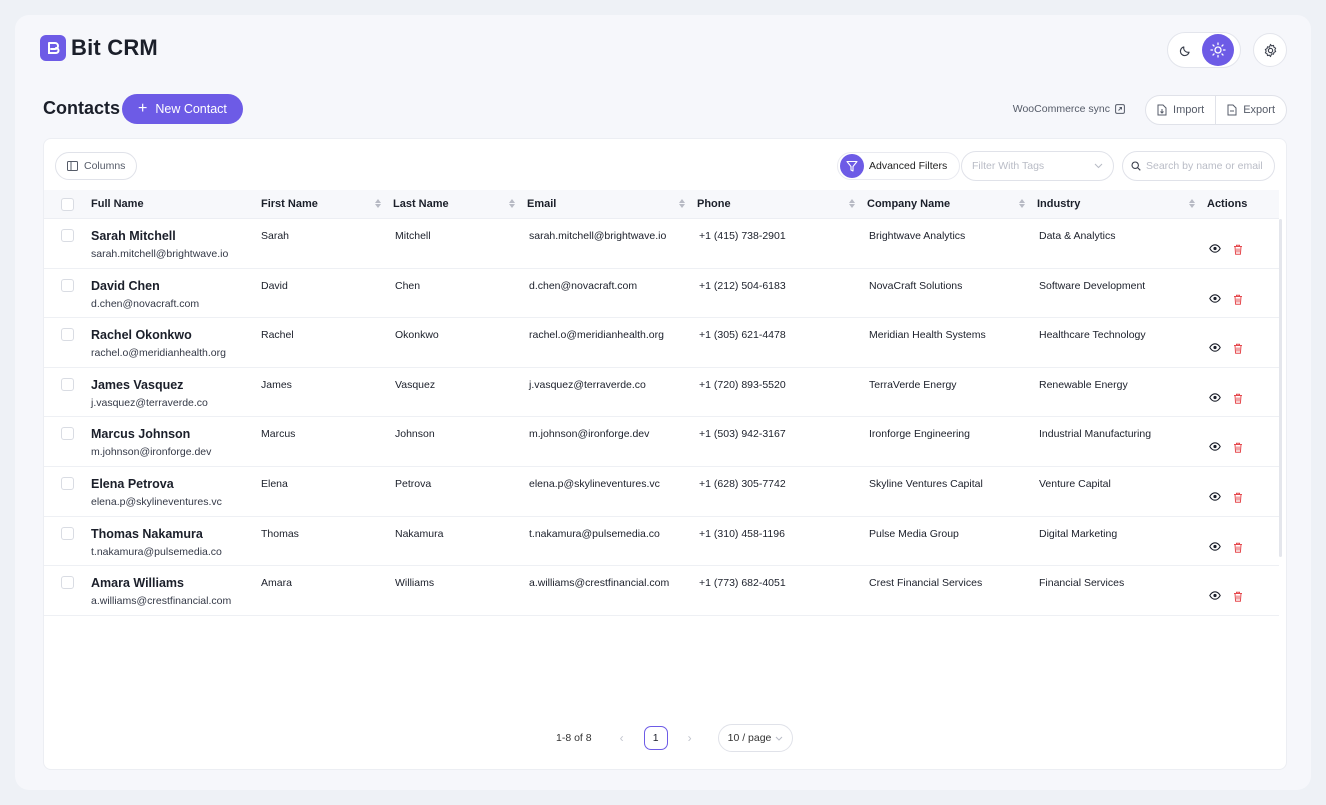 This screenshot has width=1326, height=805. I want to click on advanced-filters-button: Advanced Filters, so click(899, 166).